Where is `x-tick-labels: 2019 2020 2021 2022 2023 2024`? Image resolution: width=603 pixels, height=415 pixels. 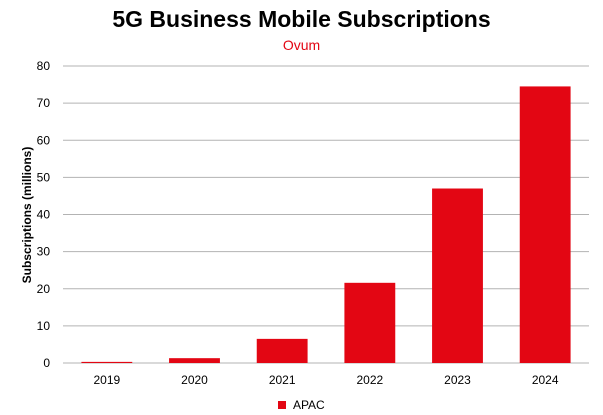 x-tick-labels: 2019 2020 2021 2022 2023 2024 is located at coordinates (325, 380).